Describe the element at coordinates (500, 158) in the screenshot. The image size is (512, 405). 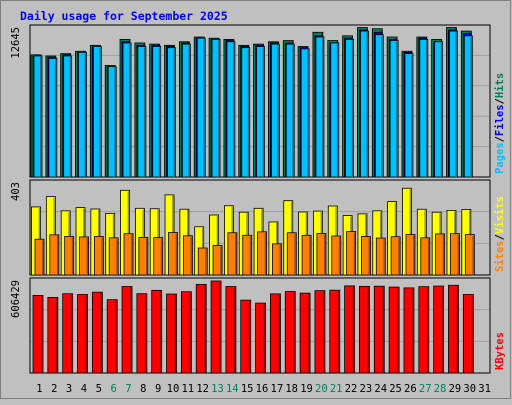
I see `legend-label-pages: Pages` at that location.